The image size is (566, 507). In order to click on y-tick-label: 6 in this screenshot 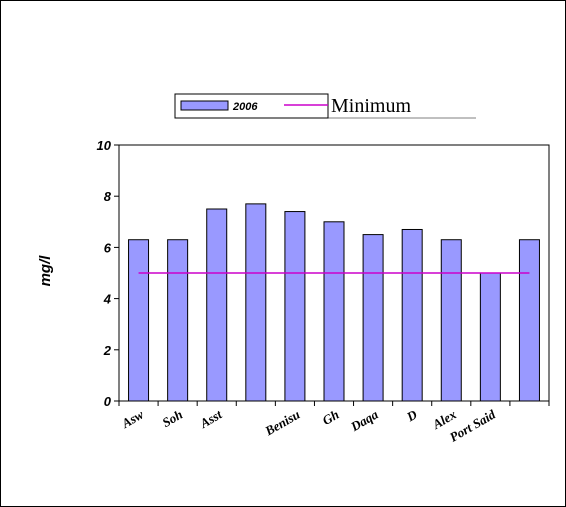, I will do `click(108, 247)`.